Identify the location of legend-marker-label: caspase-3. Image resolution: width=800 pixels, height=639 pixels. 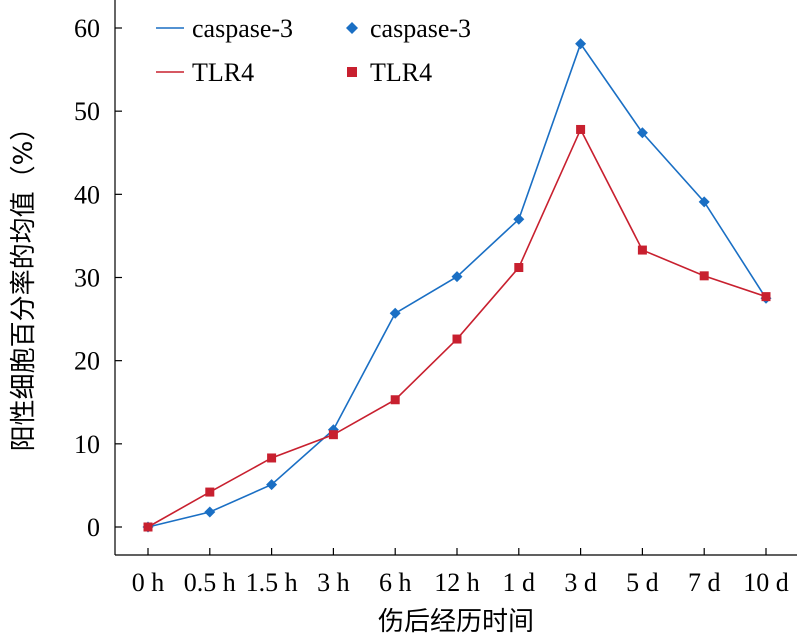
(420, 28).